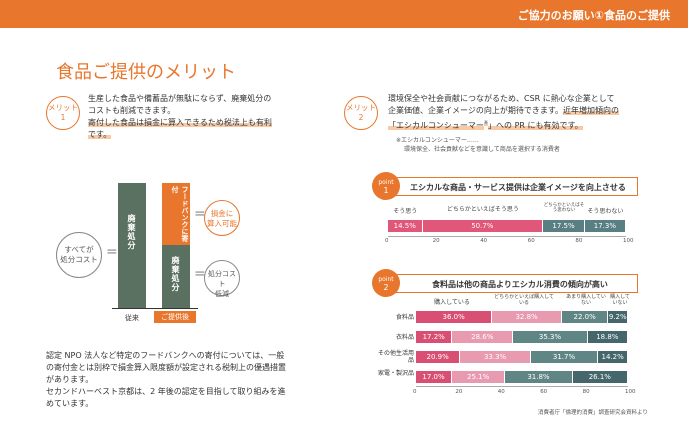  I want to click on merit2-badge: メリット 2, so click(361, 113).